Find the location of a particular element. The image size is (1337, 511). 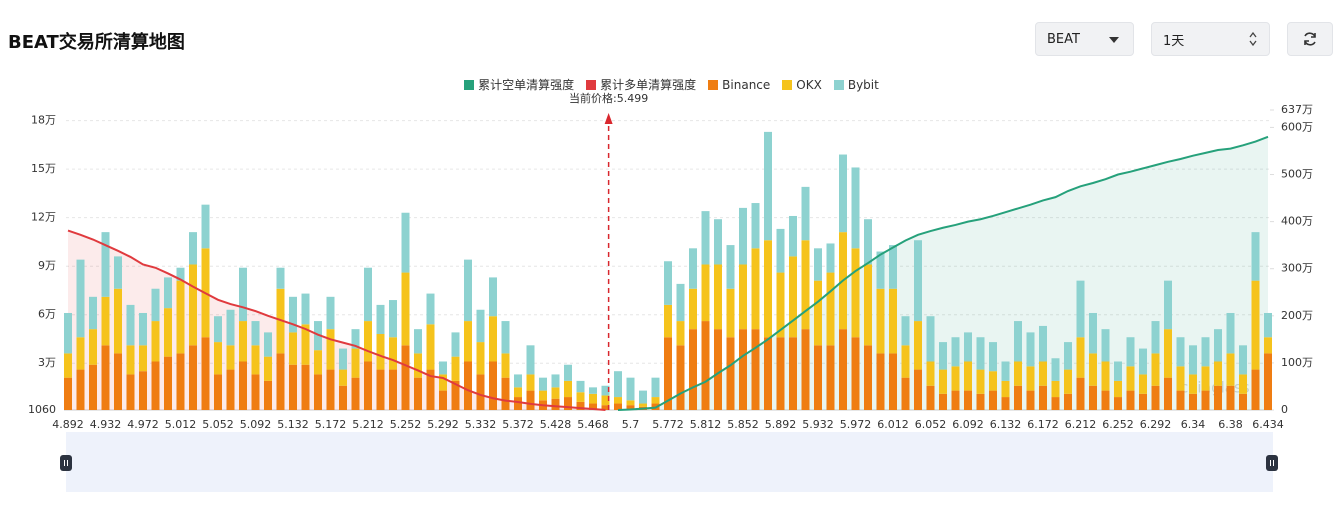

legend-item: Binance is located at coordinates (739, 84).